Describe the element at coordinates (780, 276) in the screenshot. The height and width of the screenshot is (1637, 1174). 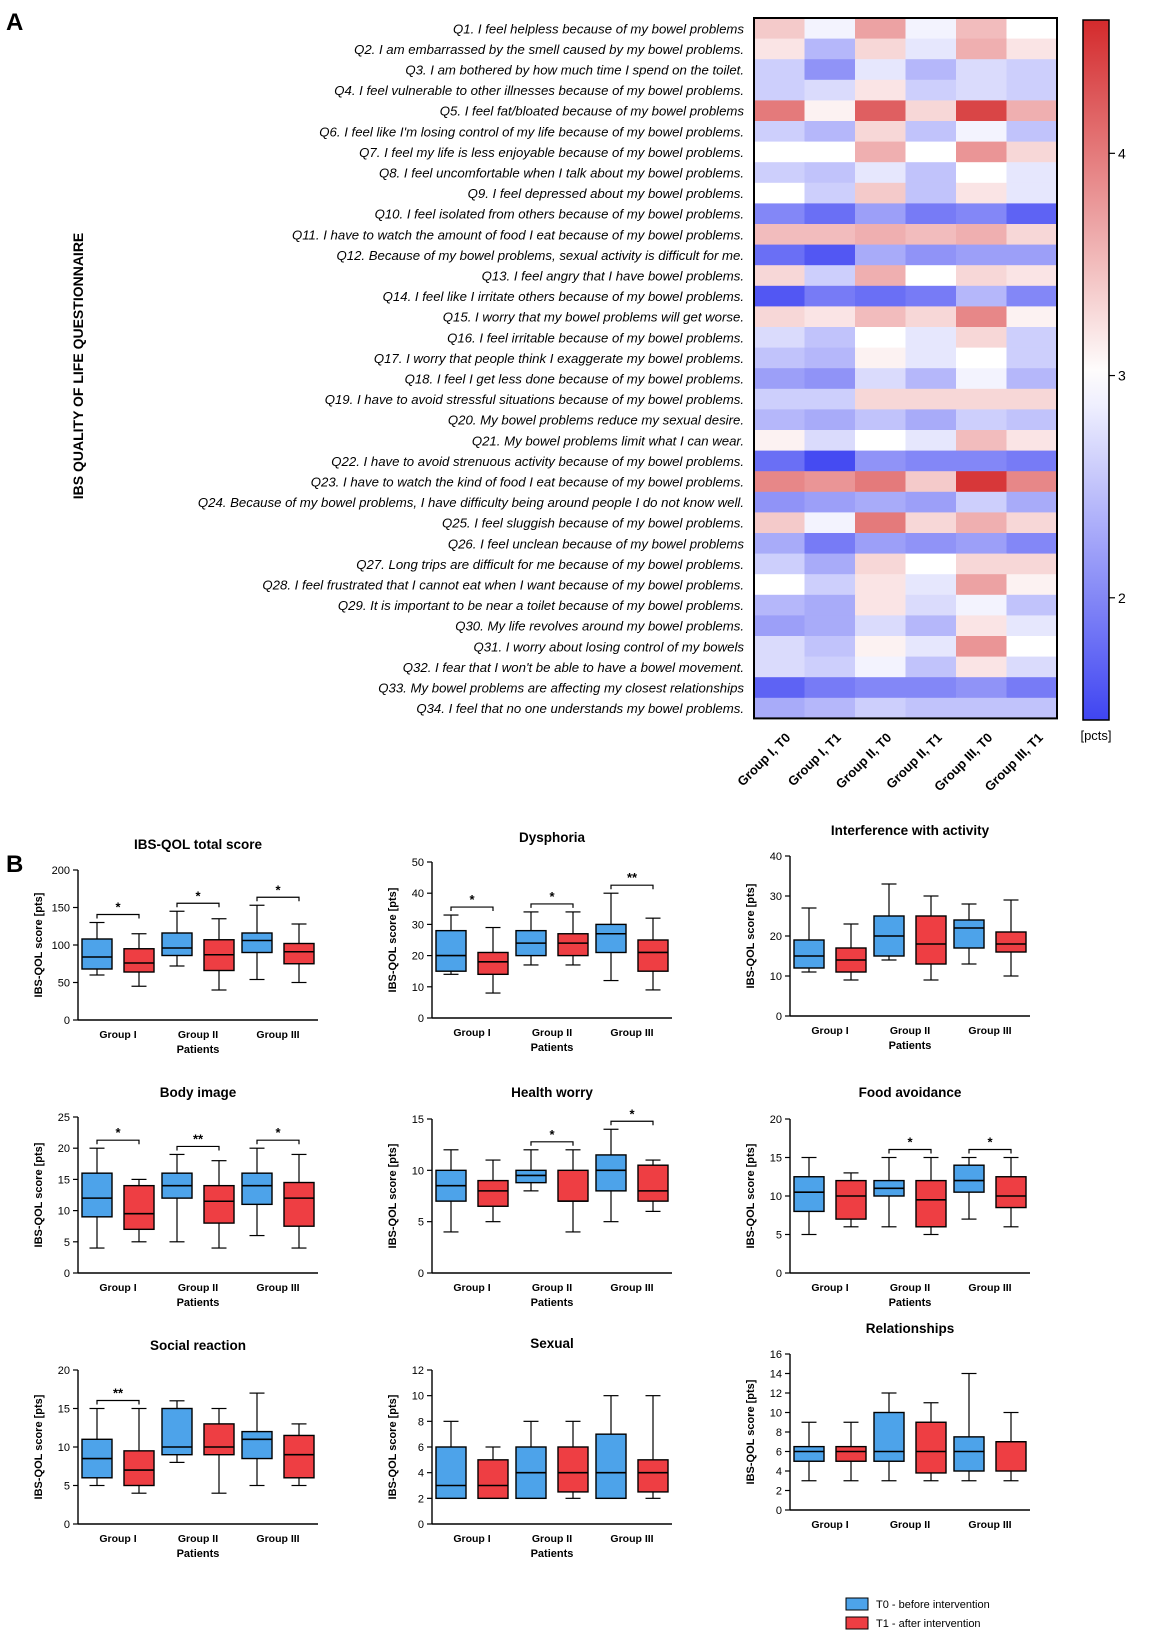
I see `heatmap-cell-r13-c1` at that location.